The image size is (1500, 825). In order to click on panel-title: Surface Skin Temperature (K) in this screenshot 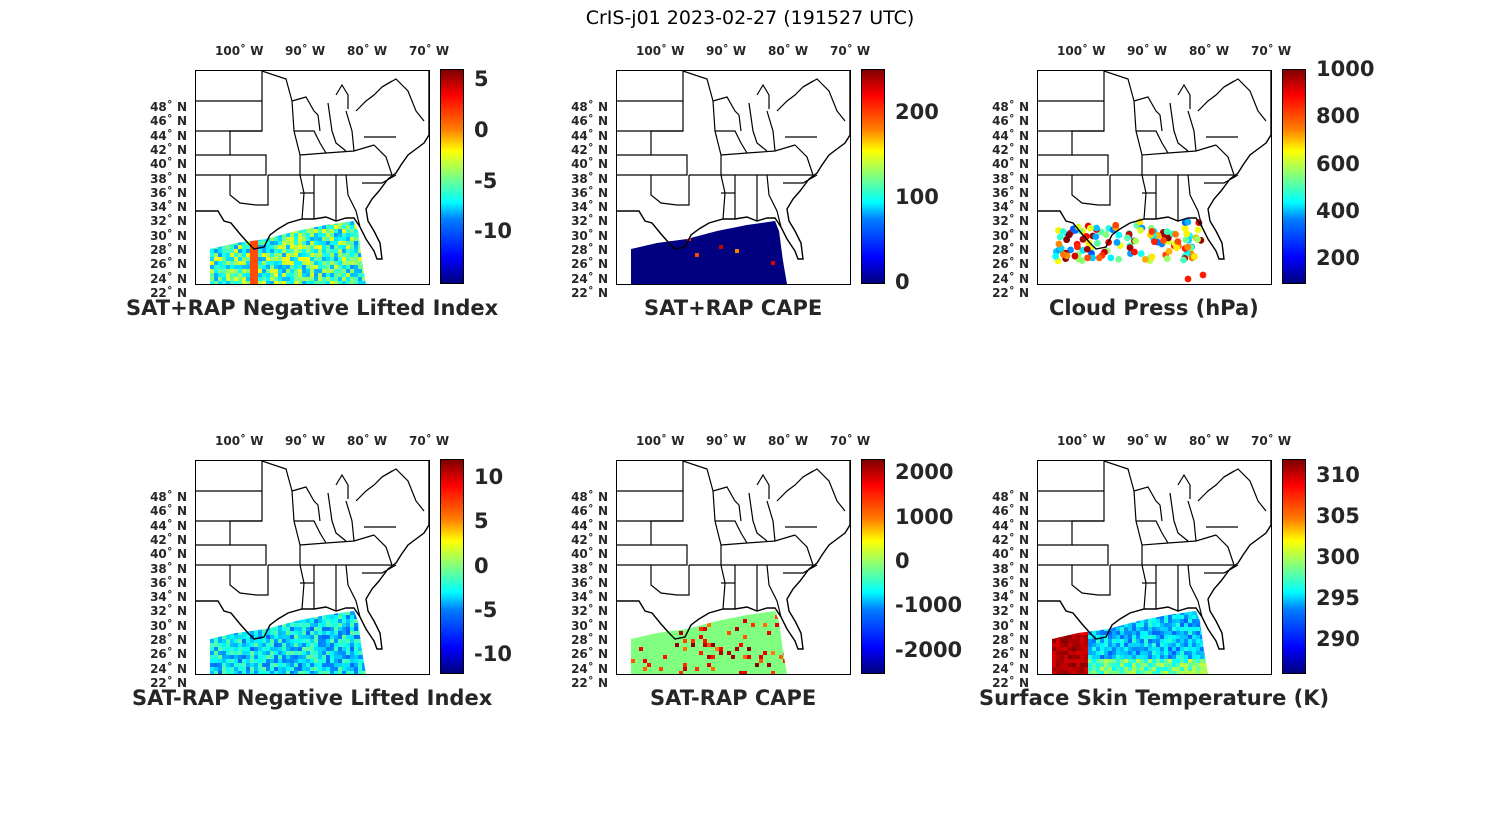, I will do `click(1154, 698)`.